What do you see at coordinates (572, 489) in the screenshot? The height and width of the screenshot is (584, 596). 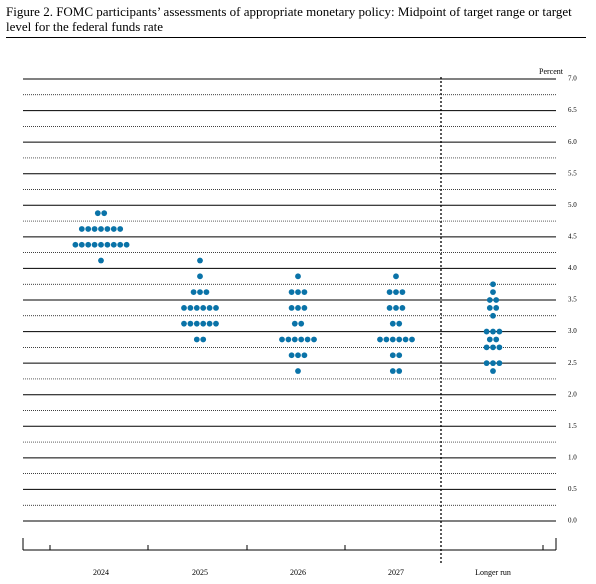 I see `y-tick-label: 0.5` at bounding box center [572, 489].